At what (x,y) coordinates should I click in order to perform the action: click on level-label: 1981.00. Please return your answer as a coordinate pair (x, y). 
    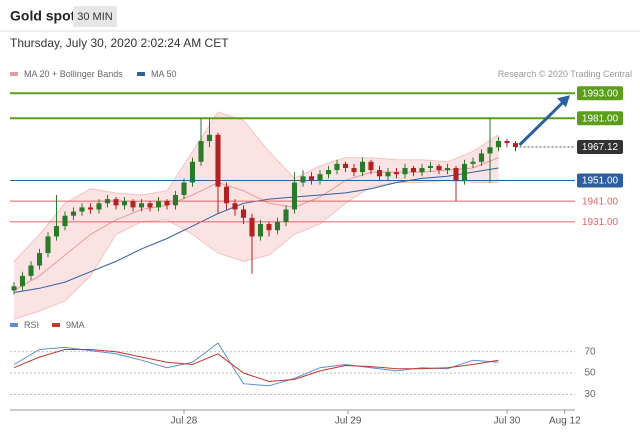
    Looking at the image, I should click on (600, 118).